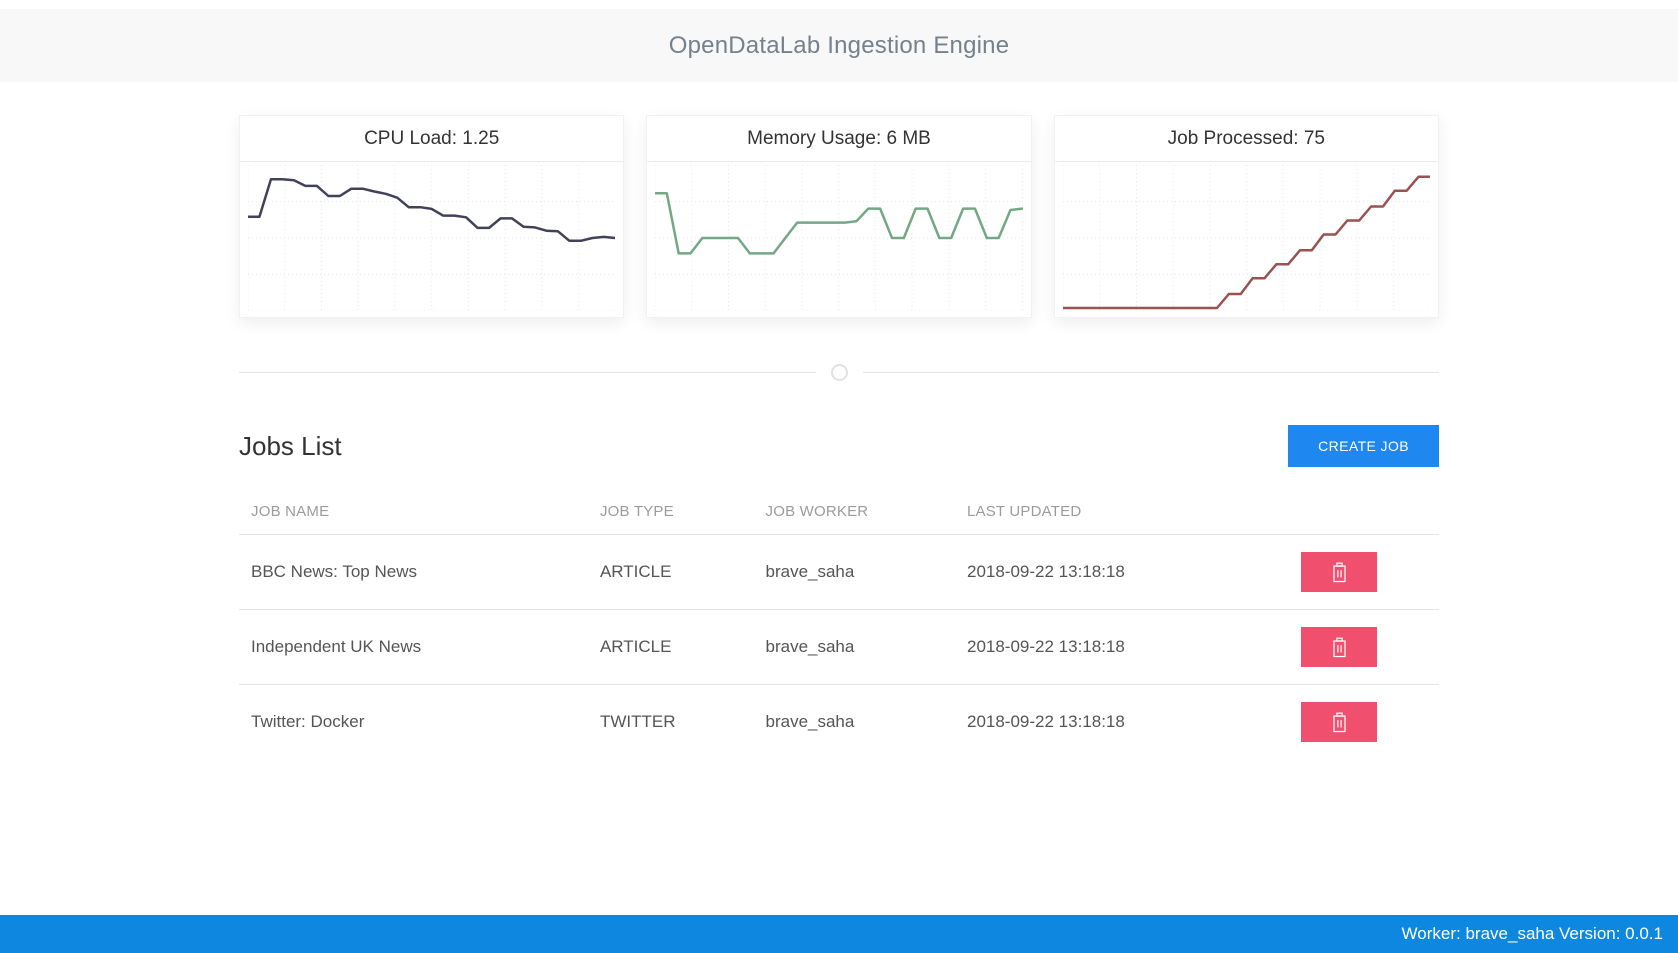 This screenshot has width=1678, height=953. What do you see at coordinates (1532, 933) in the screenshot?
I see `worker-version-text: Worker: brave_saha Version: 0.0.1` at bounding box center [1532, 933].